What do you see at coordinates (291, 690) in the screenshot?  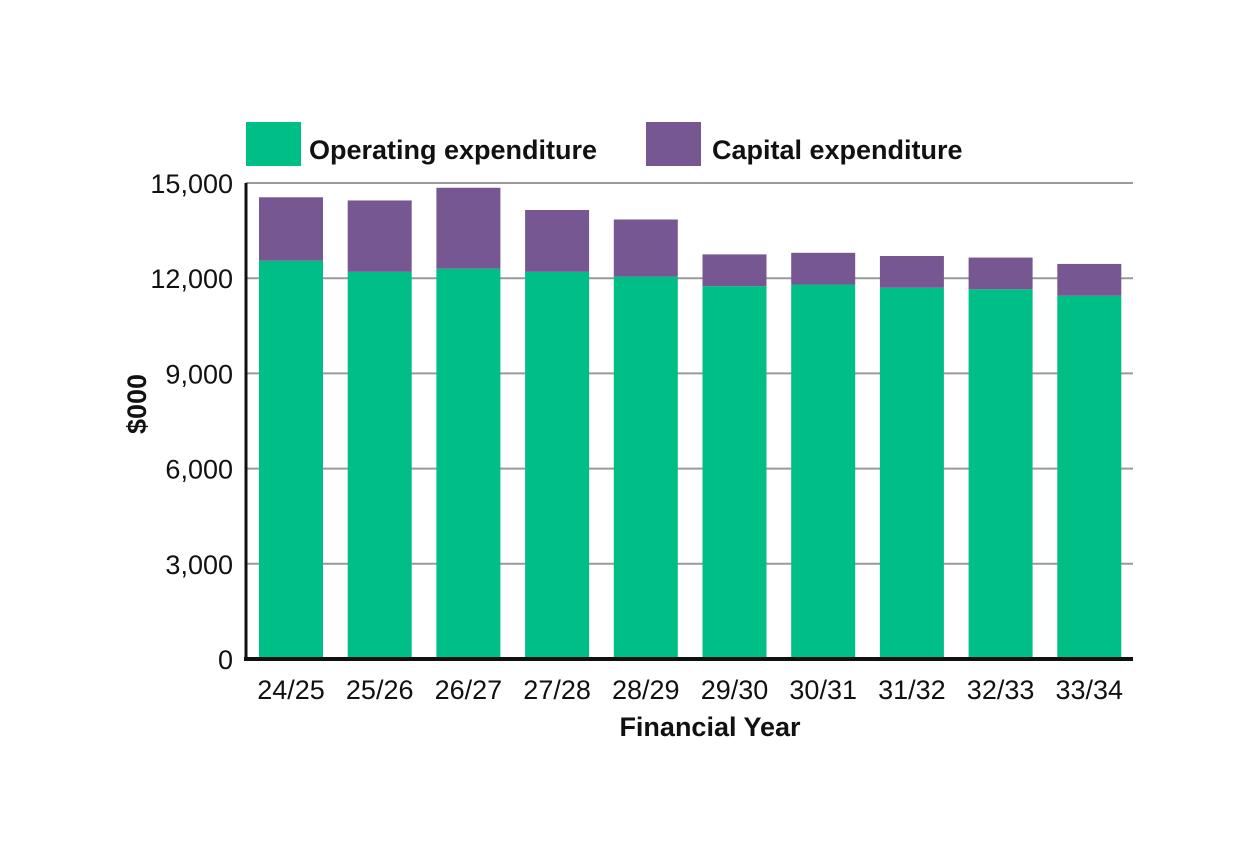 I see `x-tick-label: 24/25` at bounding box center [291, 690].